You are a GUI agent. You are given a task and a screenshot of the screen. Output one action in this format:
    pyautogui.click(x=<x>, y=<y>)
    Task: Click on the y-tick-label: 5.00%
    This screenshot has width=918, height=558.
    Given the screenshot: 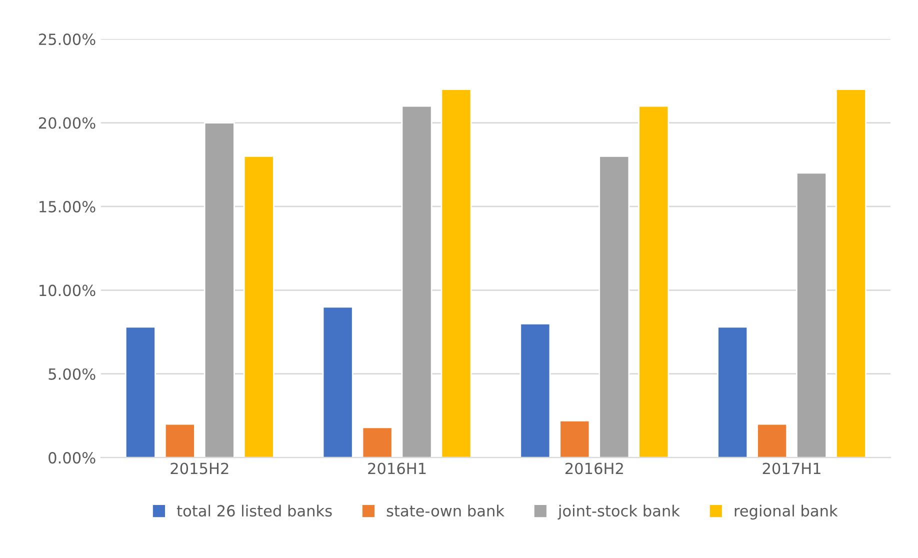 What is the action you would take?
    pyautogui.click(x=72, y=374)
    